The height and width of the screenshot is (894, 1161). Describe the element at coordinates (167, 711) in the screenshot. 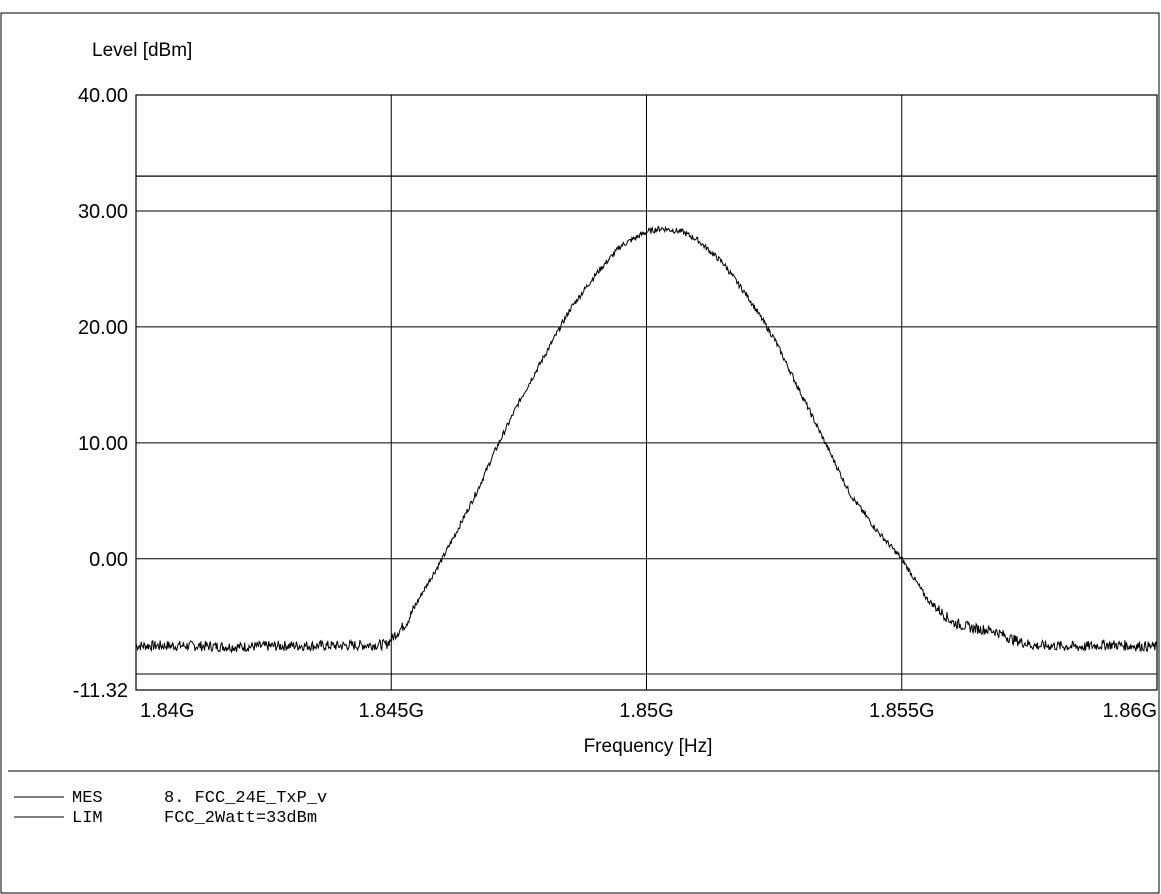

I see `x-tick-label: 1.84G` at that location.